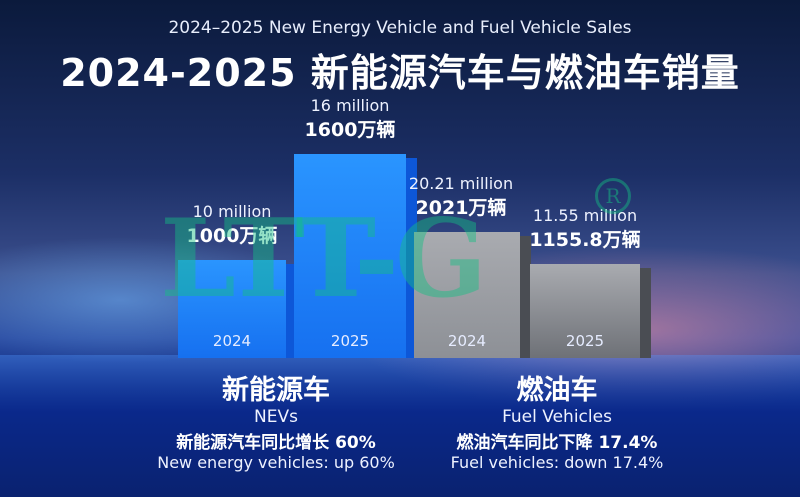 This screenshot has height=497, width=800. I want to click on value-label-zh: 1000万辆, so click(232, 236).